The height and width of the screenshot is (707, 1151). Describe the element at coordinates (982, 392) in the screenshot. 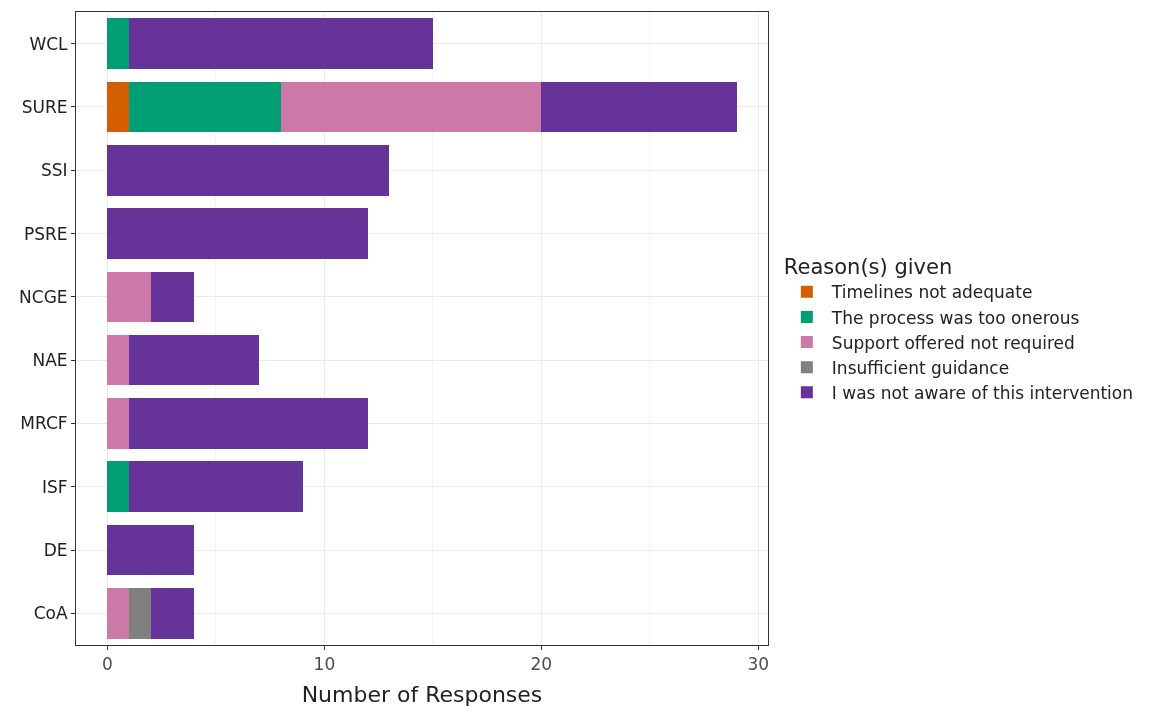

I see `legend-label: I was not aware of this intervention` at that location.